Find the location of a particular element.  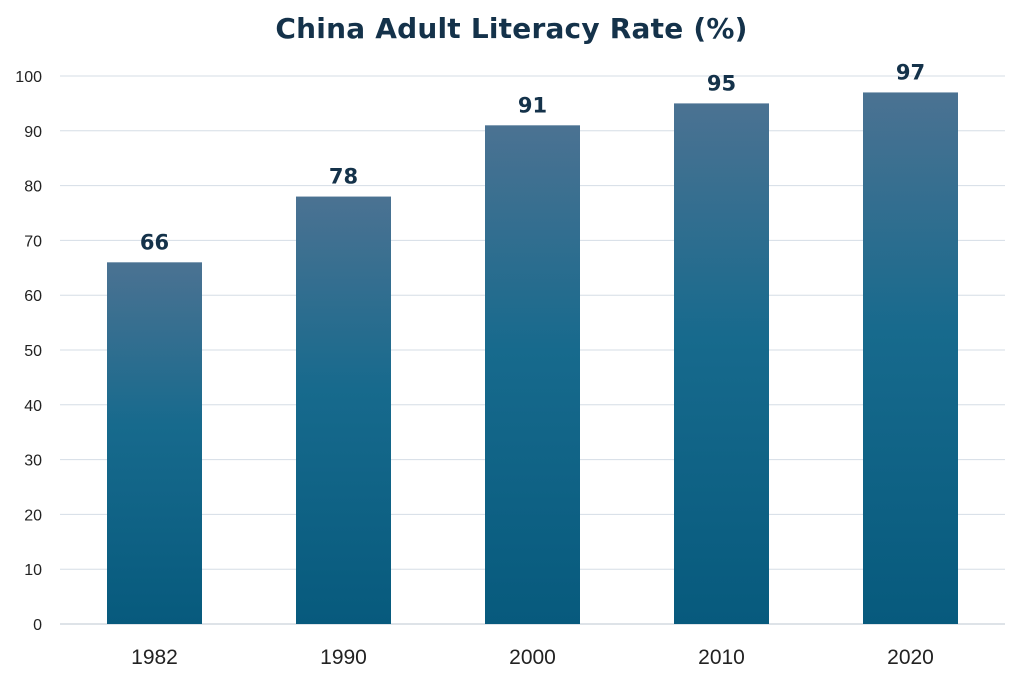

y-tick-label: 40 is located at coordinates (33, 406).